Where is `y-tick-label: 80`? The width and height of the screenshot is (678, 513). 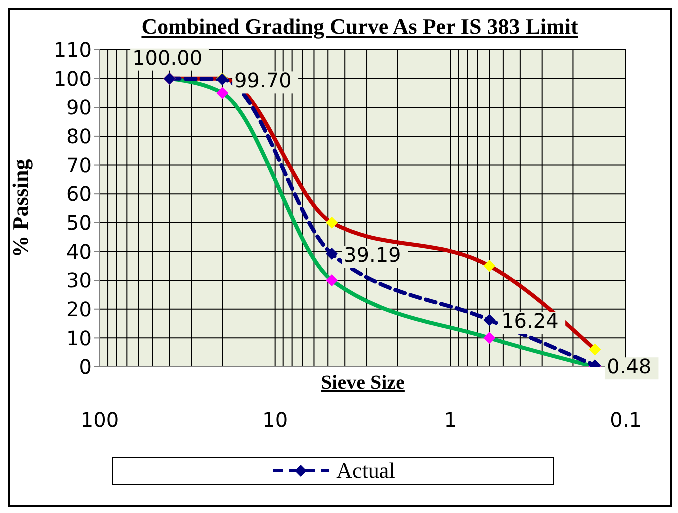
y-tick-label: 80 is located at coordinates (79, 136).